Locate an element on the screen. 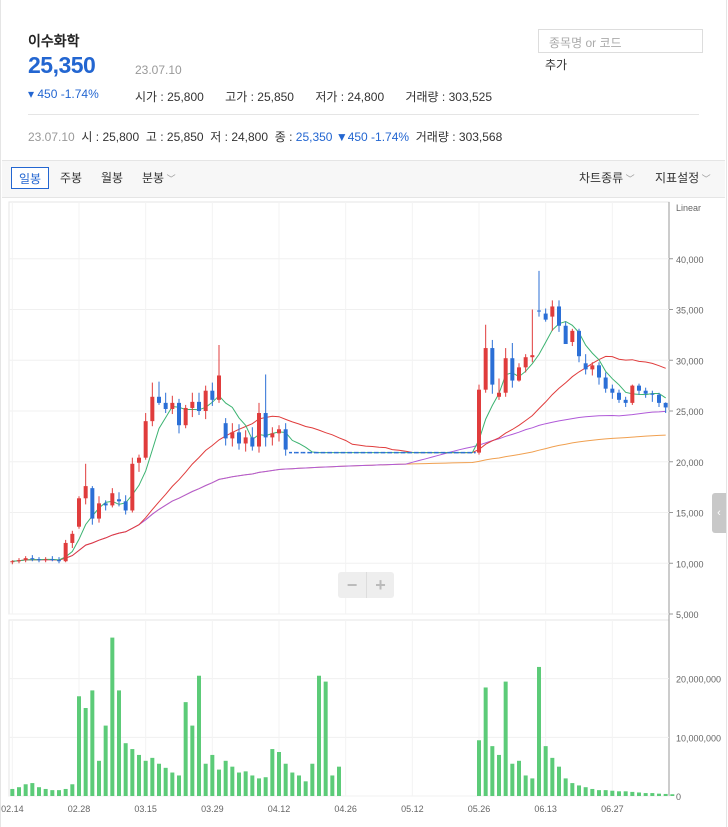  chart-type-dropdown: 차트종류 ﹀ is located at coordinates (607, 178).